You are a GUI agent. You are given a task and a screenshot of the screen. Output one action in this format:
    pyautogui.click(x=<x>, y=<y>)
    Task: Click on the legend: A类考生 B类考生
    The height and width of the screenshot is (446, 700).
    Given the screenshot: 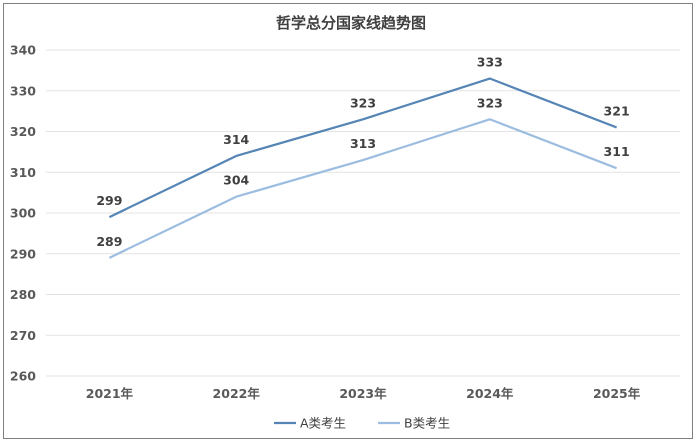 What is the action you would take?
    pyautogui.click(x=362, y=423)
    